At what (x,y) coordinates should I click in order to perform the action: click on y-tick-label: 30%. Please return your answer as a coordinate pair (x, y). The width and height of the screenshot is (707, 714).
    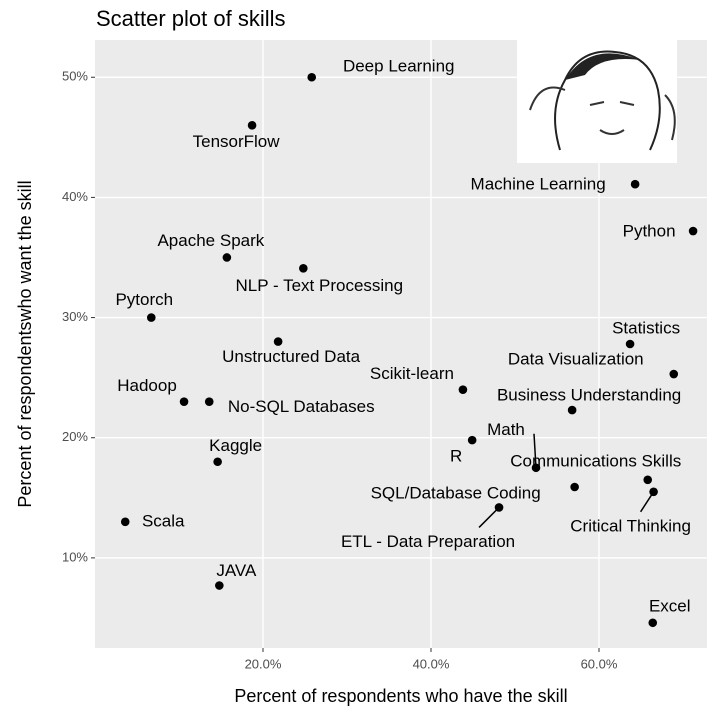
    Looking at the image, I should click on (75, 316).